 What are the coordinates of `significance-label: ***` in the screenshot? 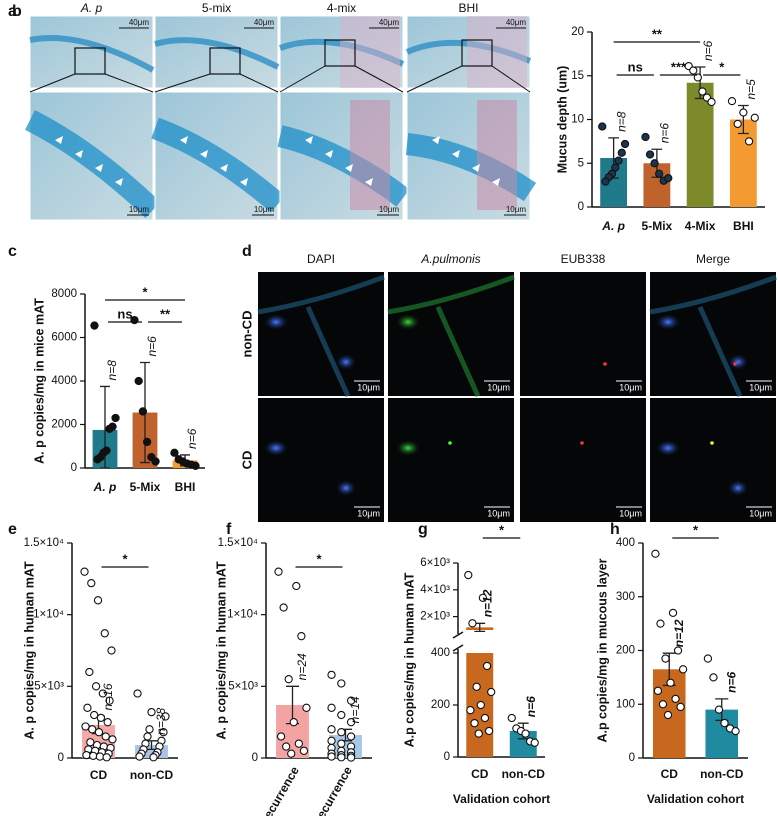 It's located at (679, 66).